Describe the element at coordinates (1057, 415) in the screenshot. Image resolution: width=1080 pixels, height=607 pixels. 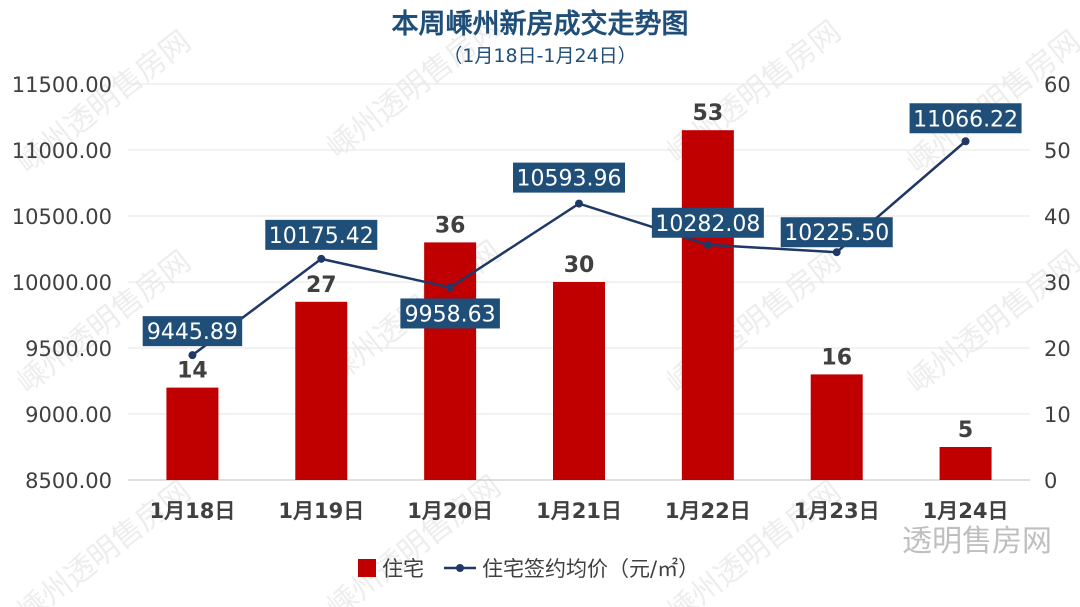
I see `right-tick-label: 10` at that location.